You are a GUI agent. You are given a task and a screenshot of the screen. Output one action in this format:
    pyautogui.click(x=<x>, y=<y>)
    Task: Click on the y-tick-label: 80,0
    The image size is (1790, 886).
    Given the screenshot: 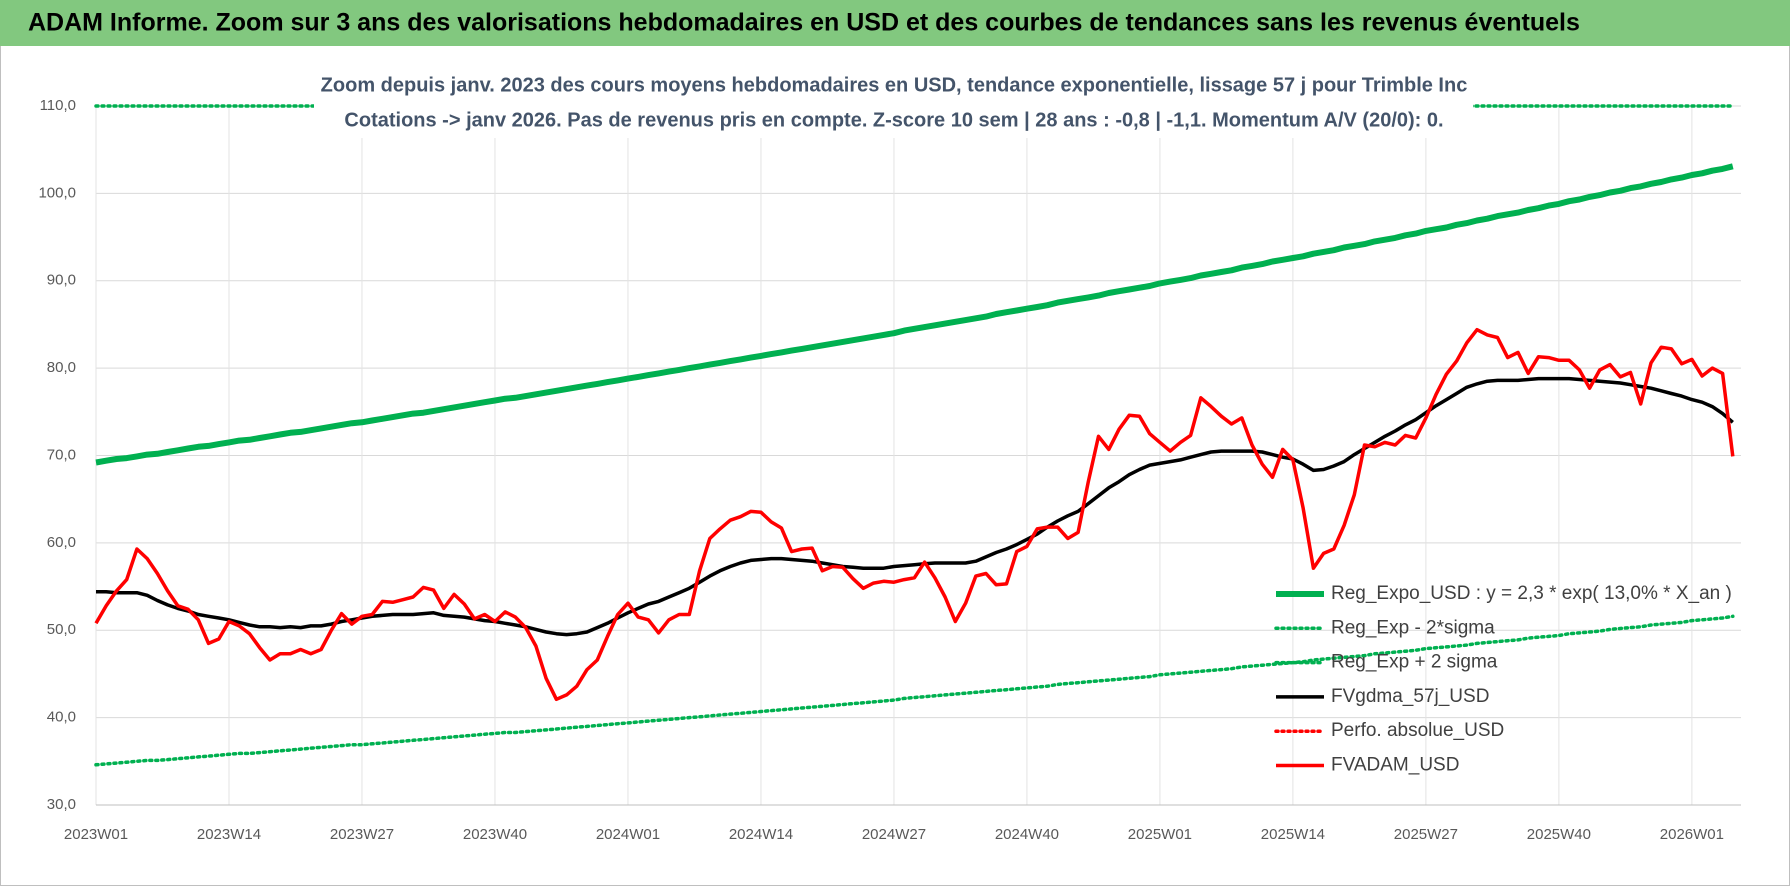 What is the action you would take?
    pyautogui.click(x=61, y=367)
    